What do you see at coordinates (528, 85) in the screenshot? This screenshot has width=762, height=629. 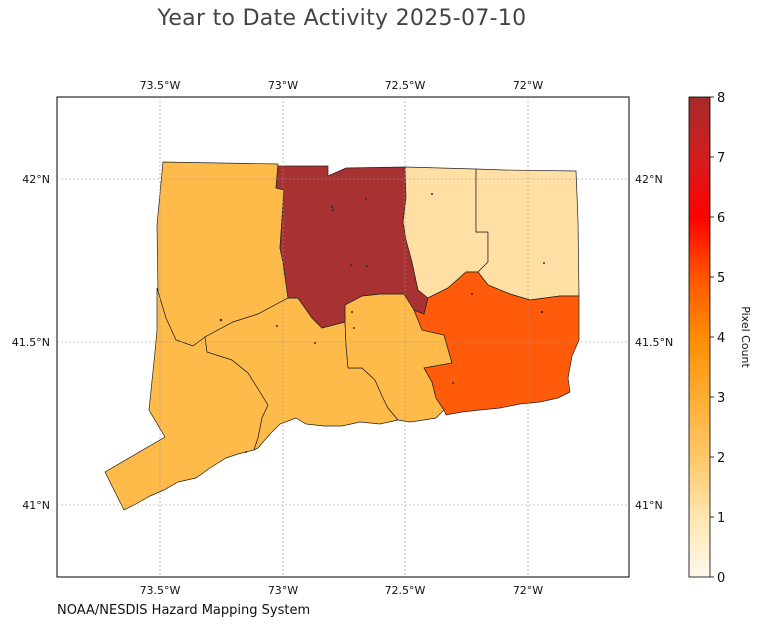 I see `top-lon-label: 72°W` at bounding box center [528, 85].